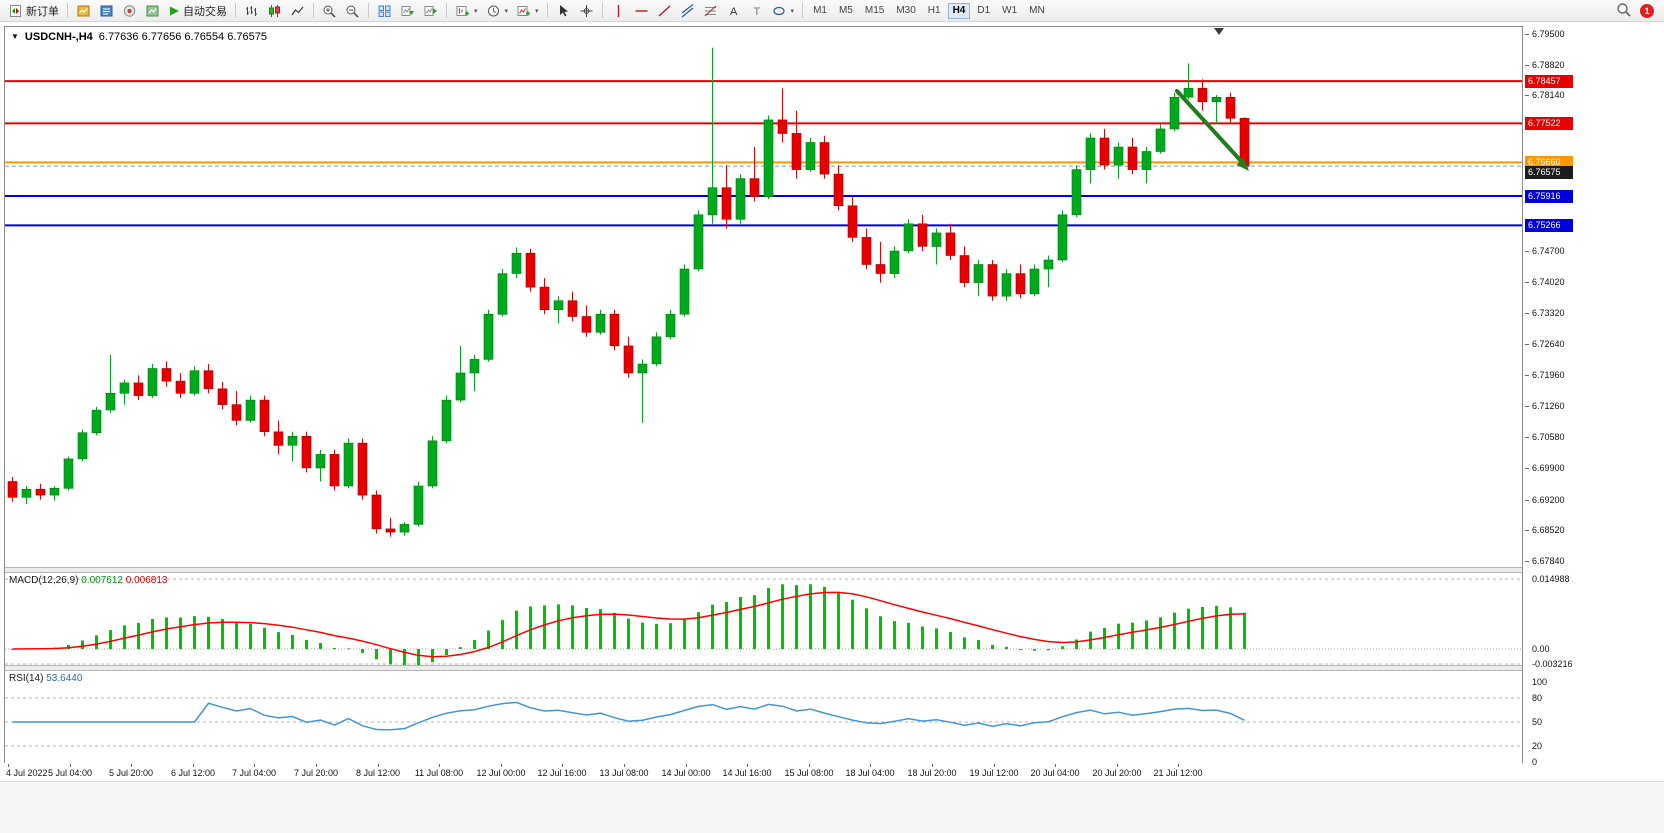  I want to click on price-tick-label: 6.71260, so click(1548, 406).